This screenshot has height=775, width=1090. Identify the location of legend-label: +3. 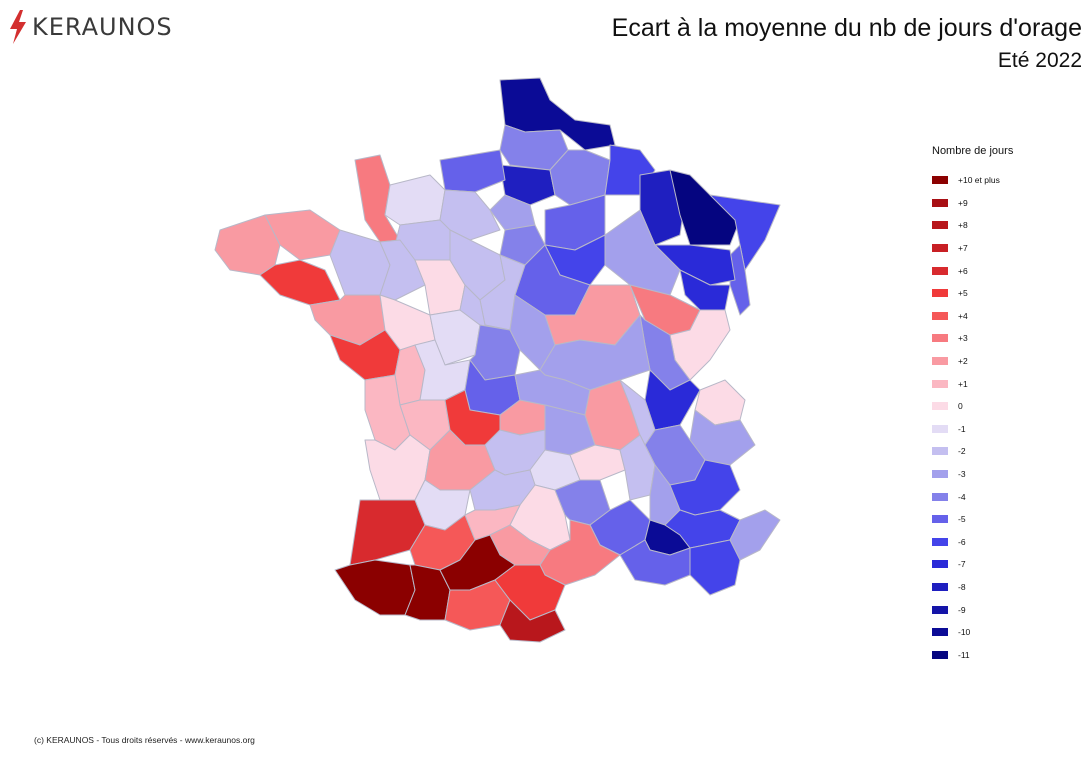
(963, 338).